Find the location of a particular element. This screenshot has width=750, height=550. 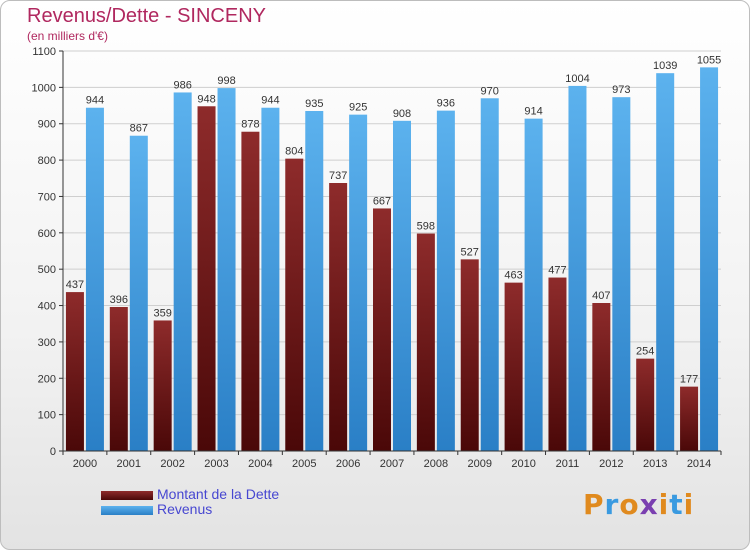

chart-subtitle: (en milliers d'€) is located at coordinates (67, 36).